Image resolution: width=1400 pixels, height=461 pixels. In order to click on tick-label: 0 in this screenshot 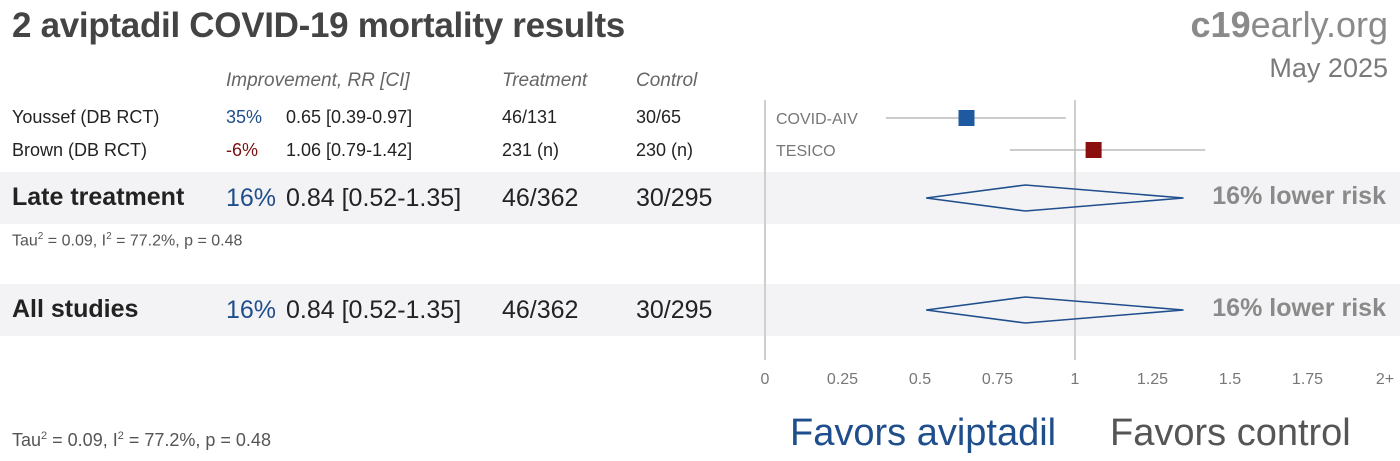, I will do `click(765, 379)`.